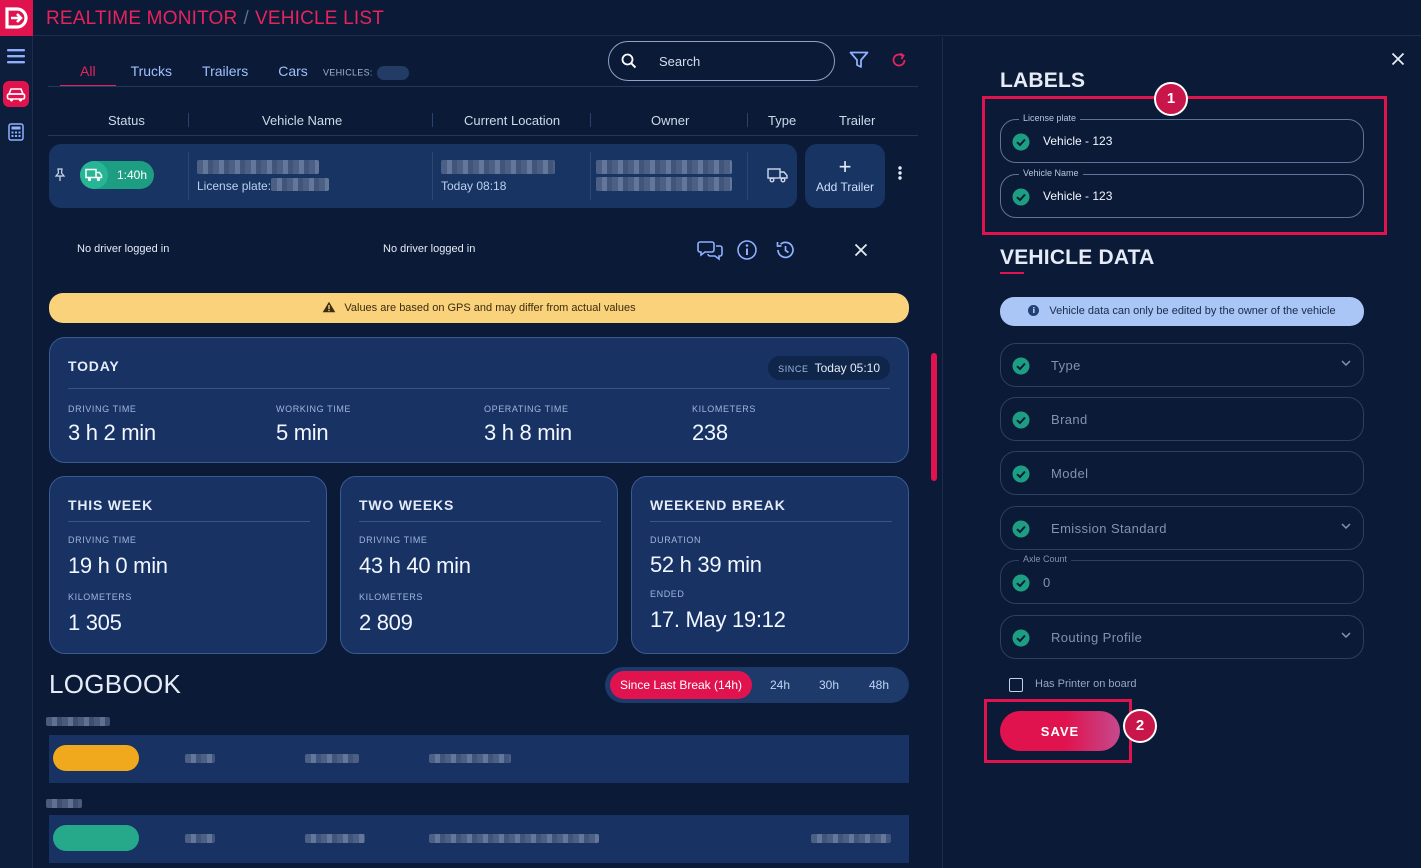  I want to click on add-trailer-label: Add Trailer, so click(845, 187).